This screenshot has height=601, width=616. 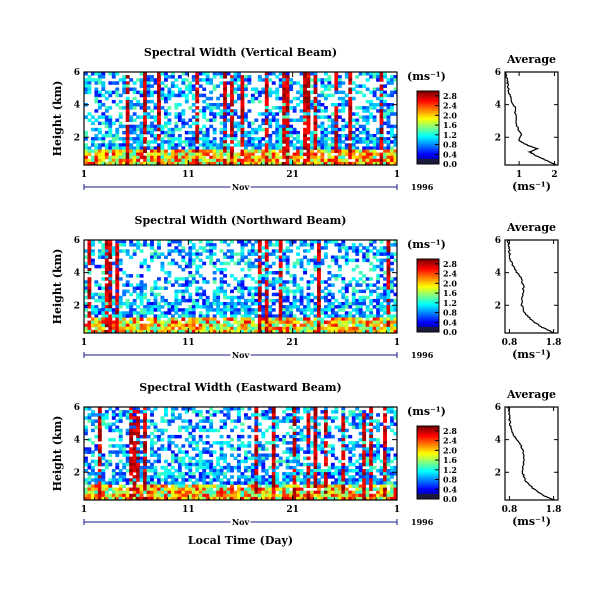 I want to click on x-tick-label: 1, so click(x=84, y=175).